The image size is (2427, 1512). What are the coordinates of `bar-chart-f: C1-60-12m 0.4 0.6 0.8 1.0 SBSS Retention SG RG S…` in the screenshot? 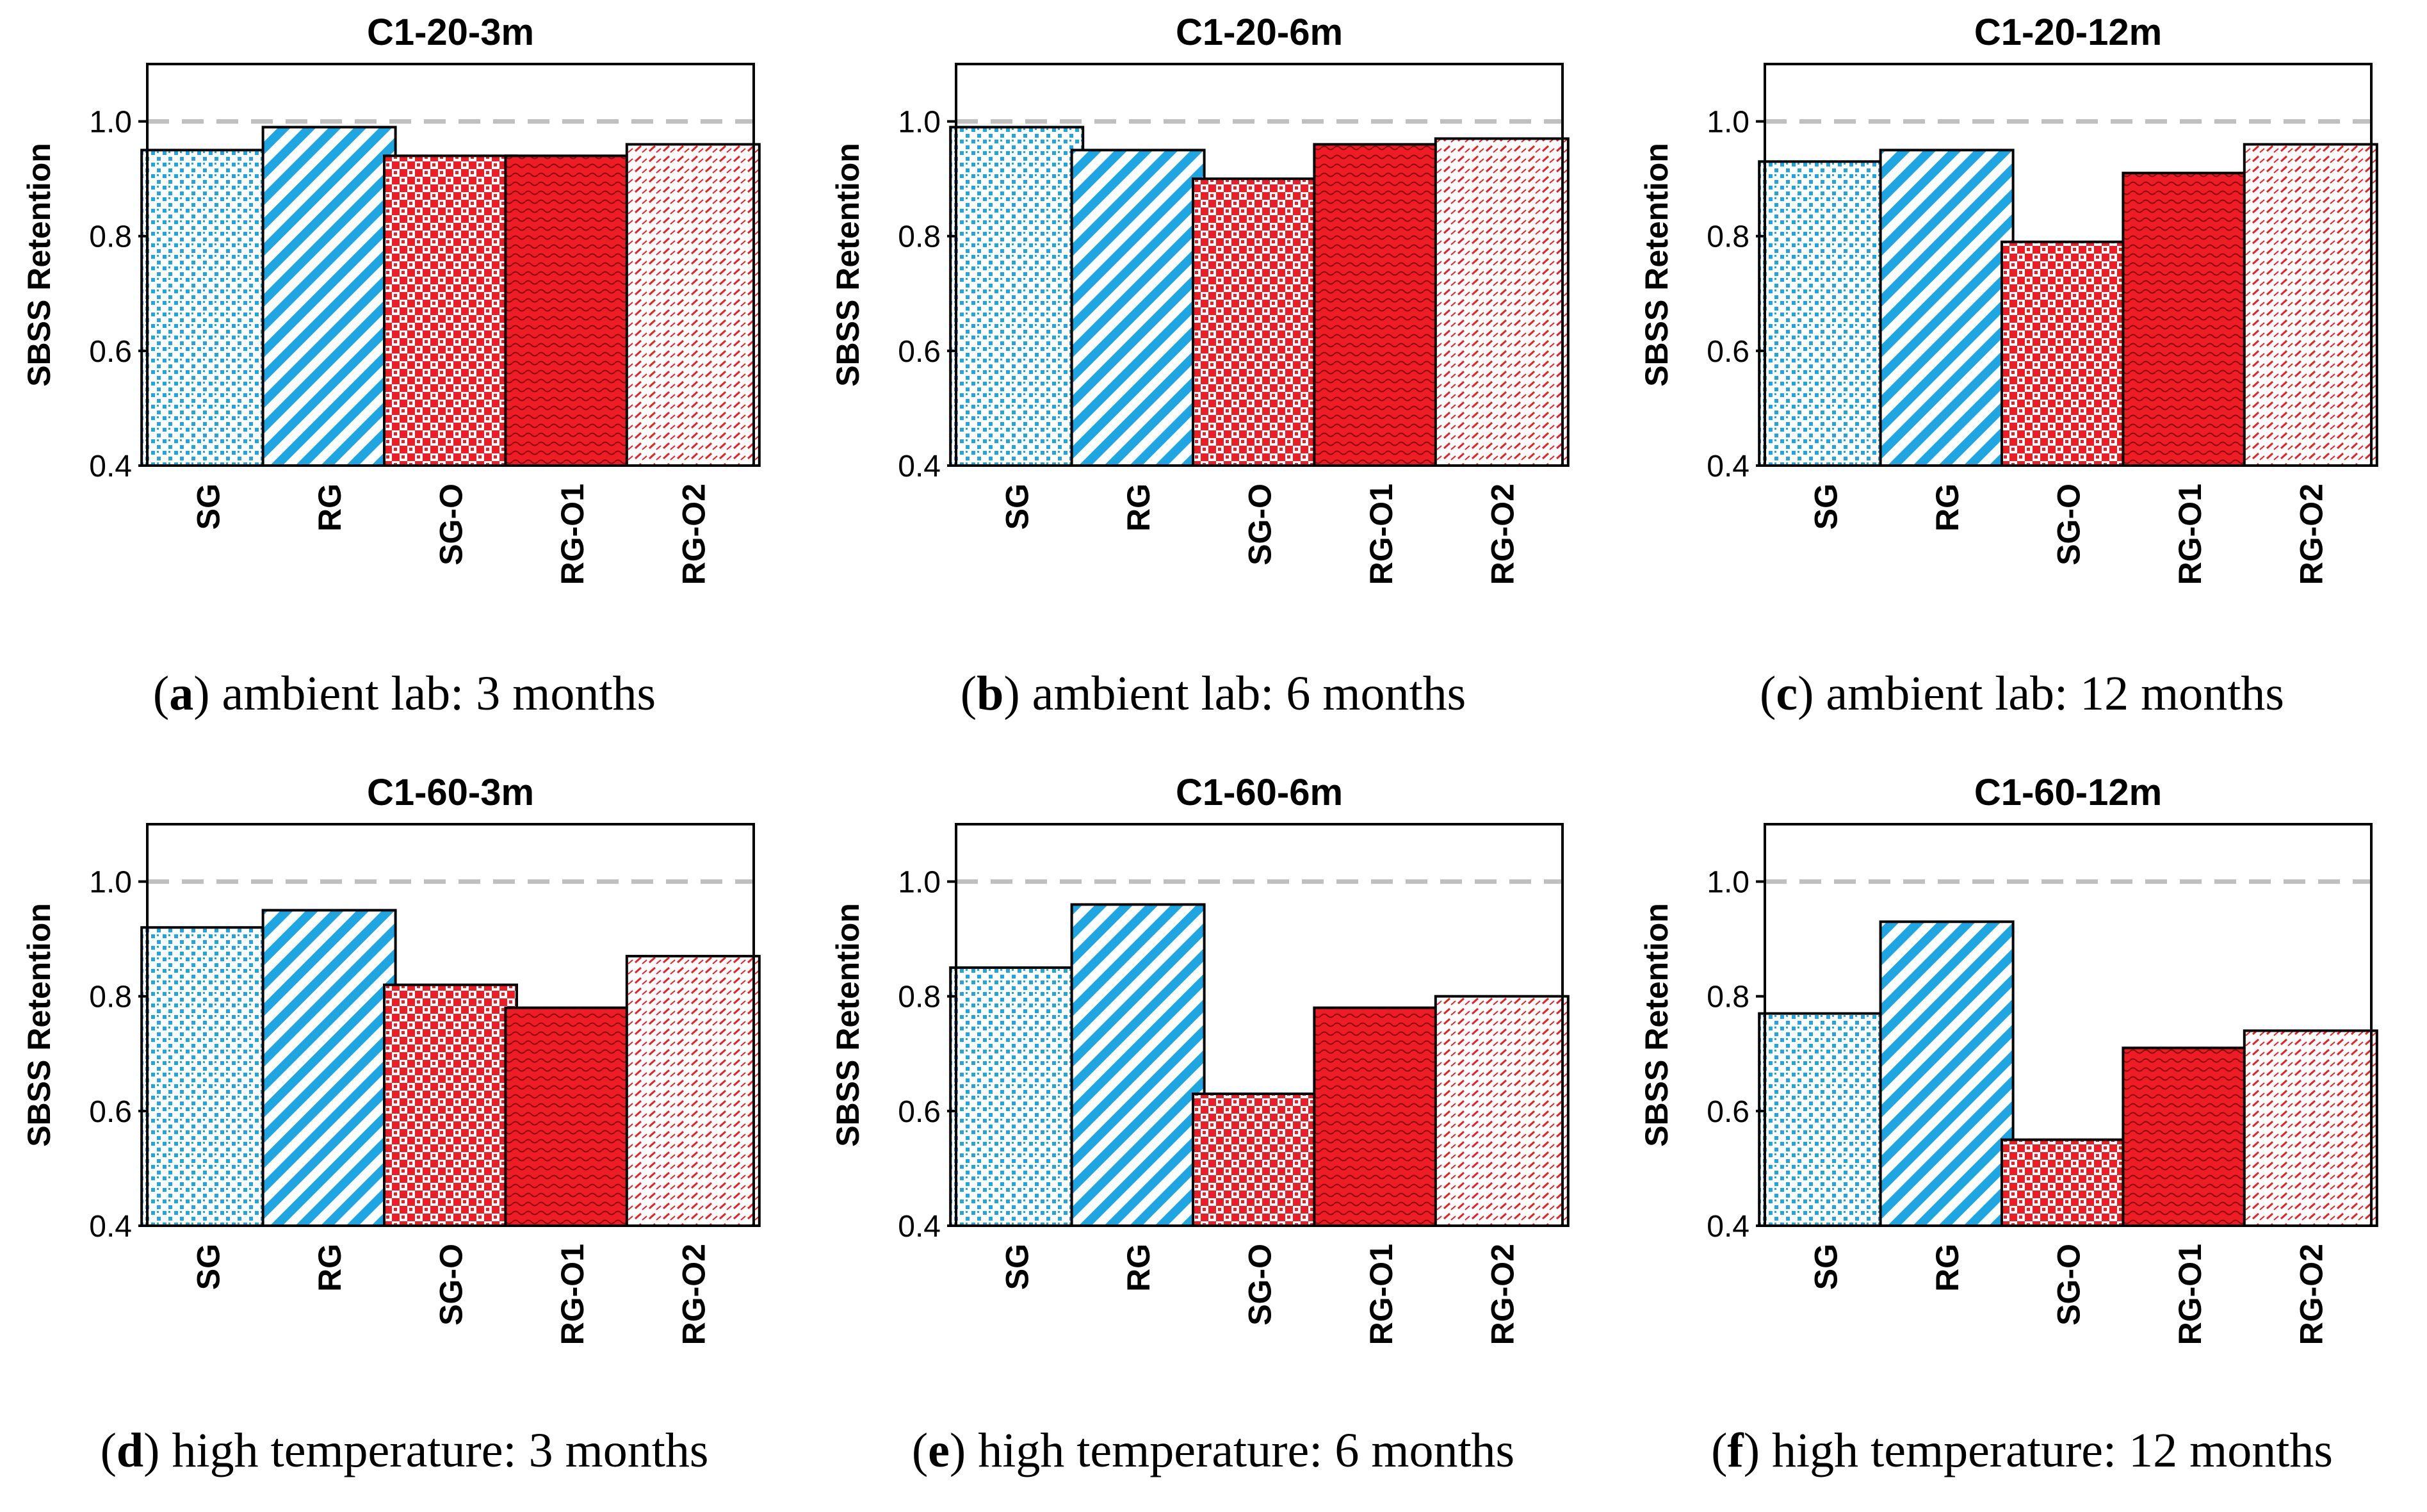 It's located at (2008, 1059).